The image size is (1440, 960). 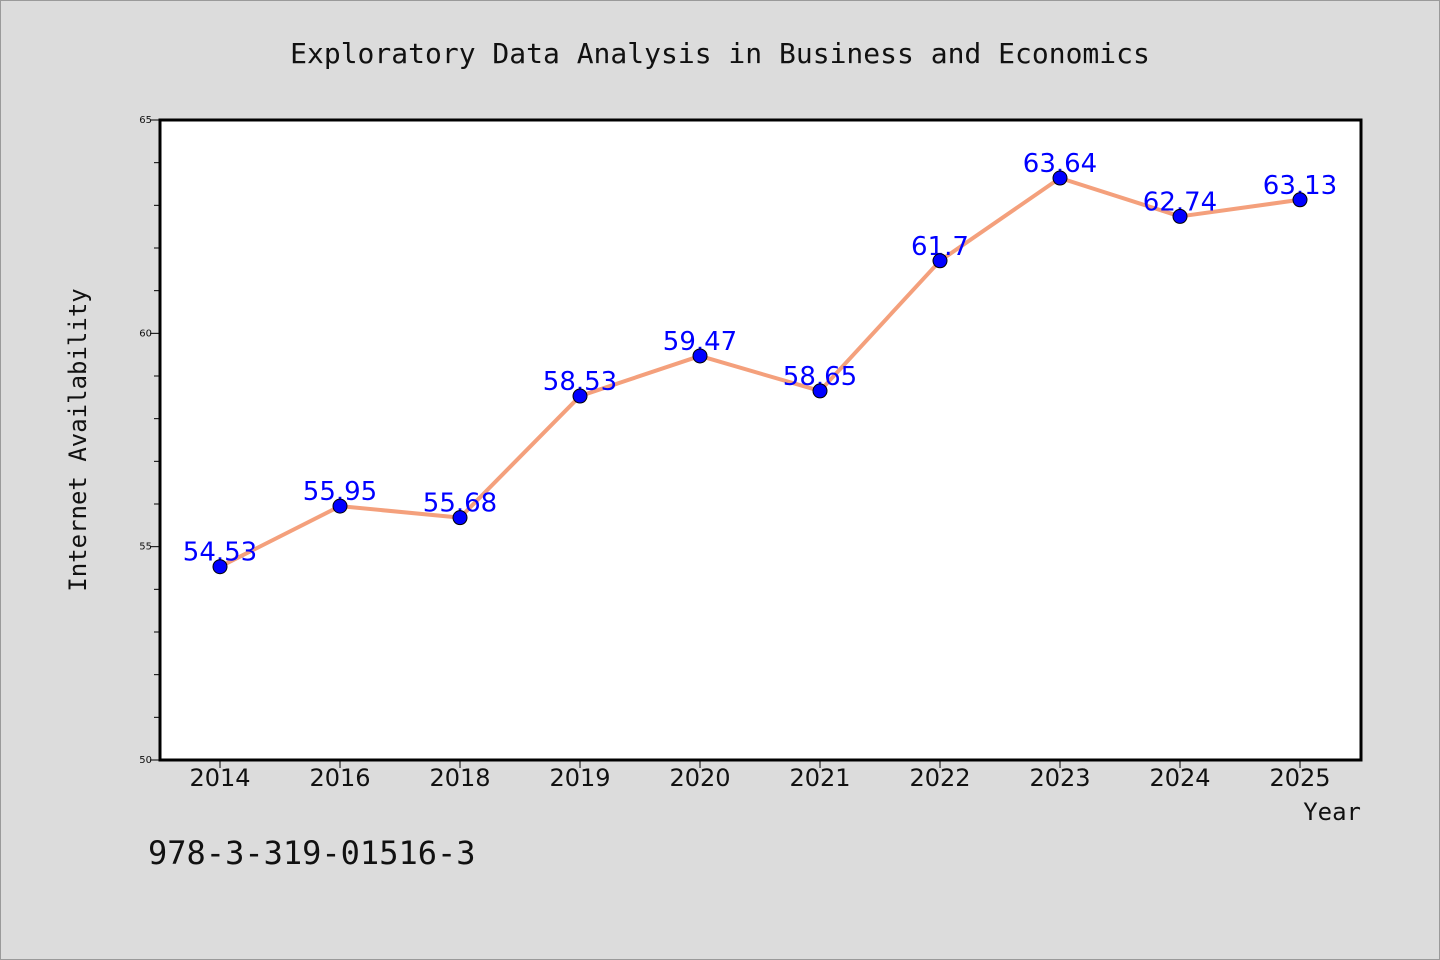 What do you see at coordinates (459, 778) in the screenshot?
I see `x-tick-label: 2018` at bounding box center [459, 778].